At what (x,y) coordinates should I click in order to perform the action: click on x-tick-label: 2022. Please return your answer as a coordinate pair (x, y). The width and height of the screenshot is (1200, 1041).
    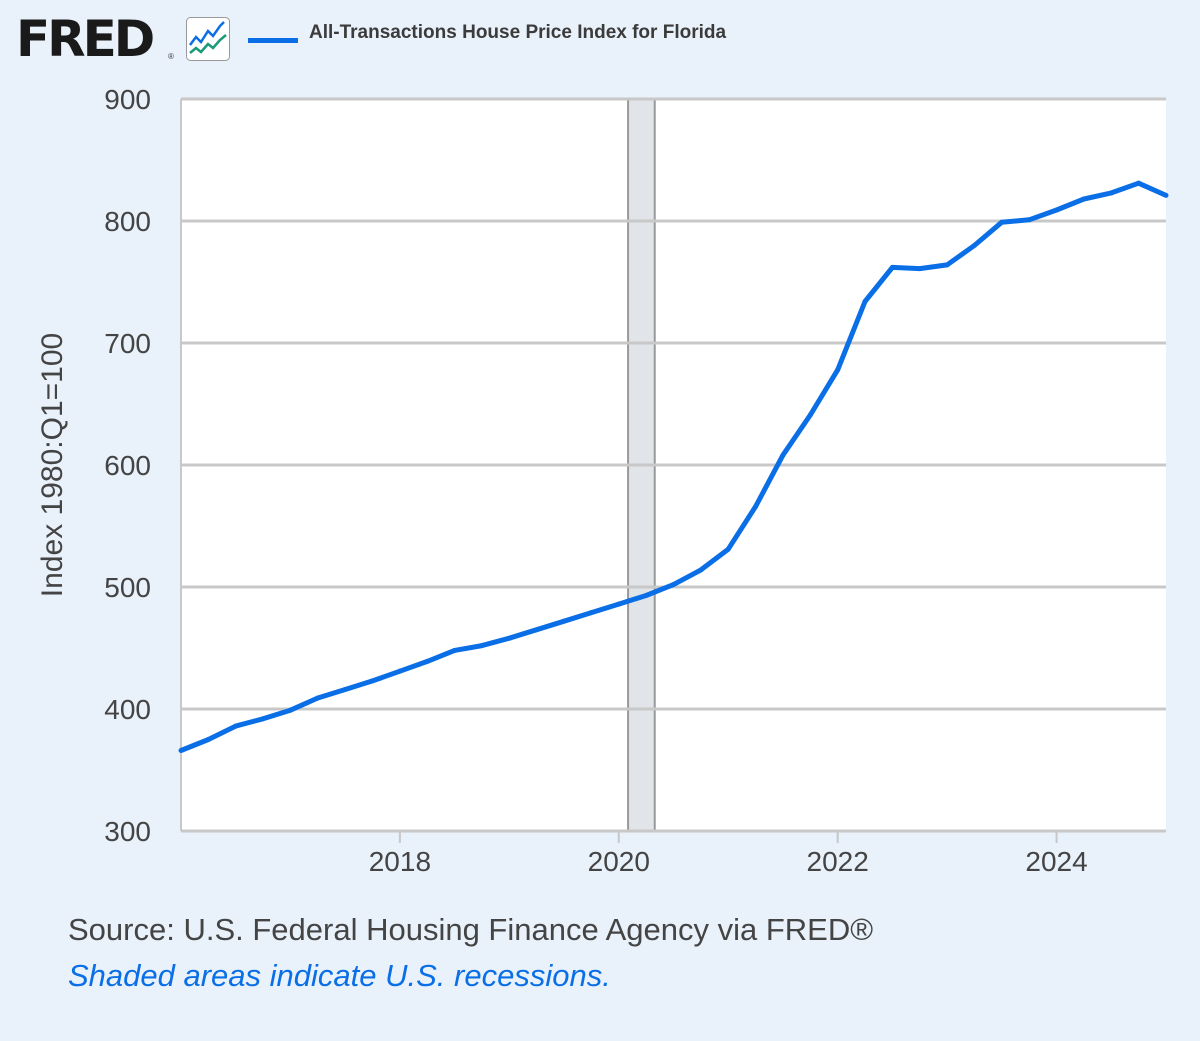
    Looking at the image, I should click on (838, 861).